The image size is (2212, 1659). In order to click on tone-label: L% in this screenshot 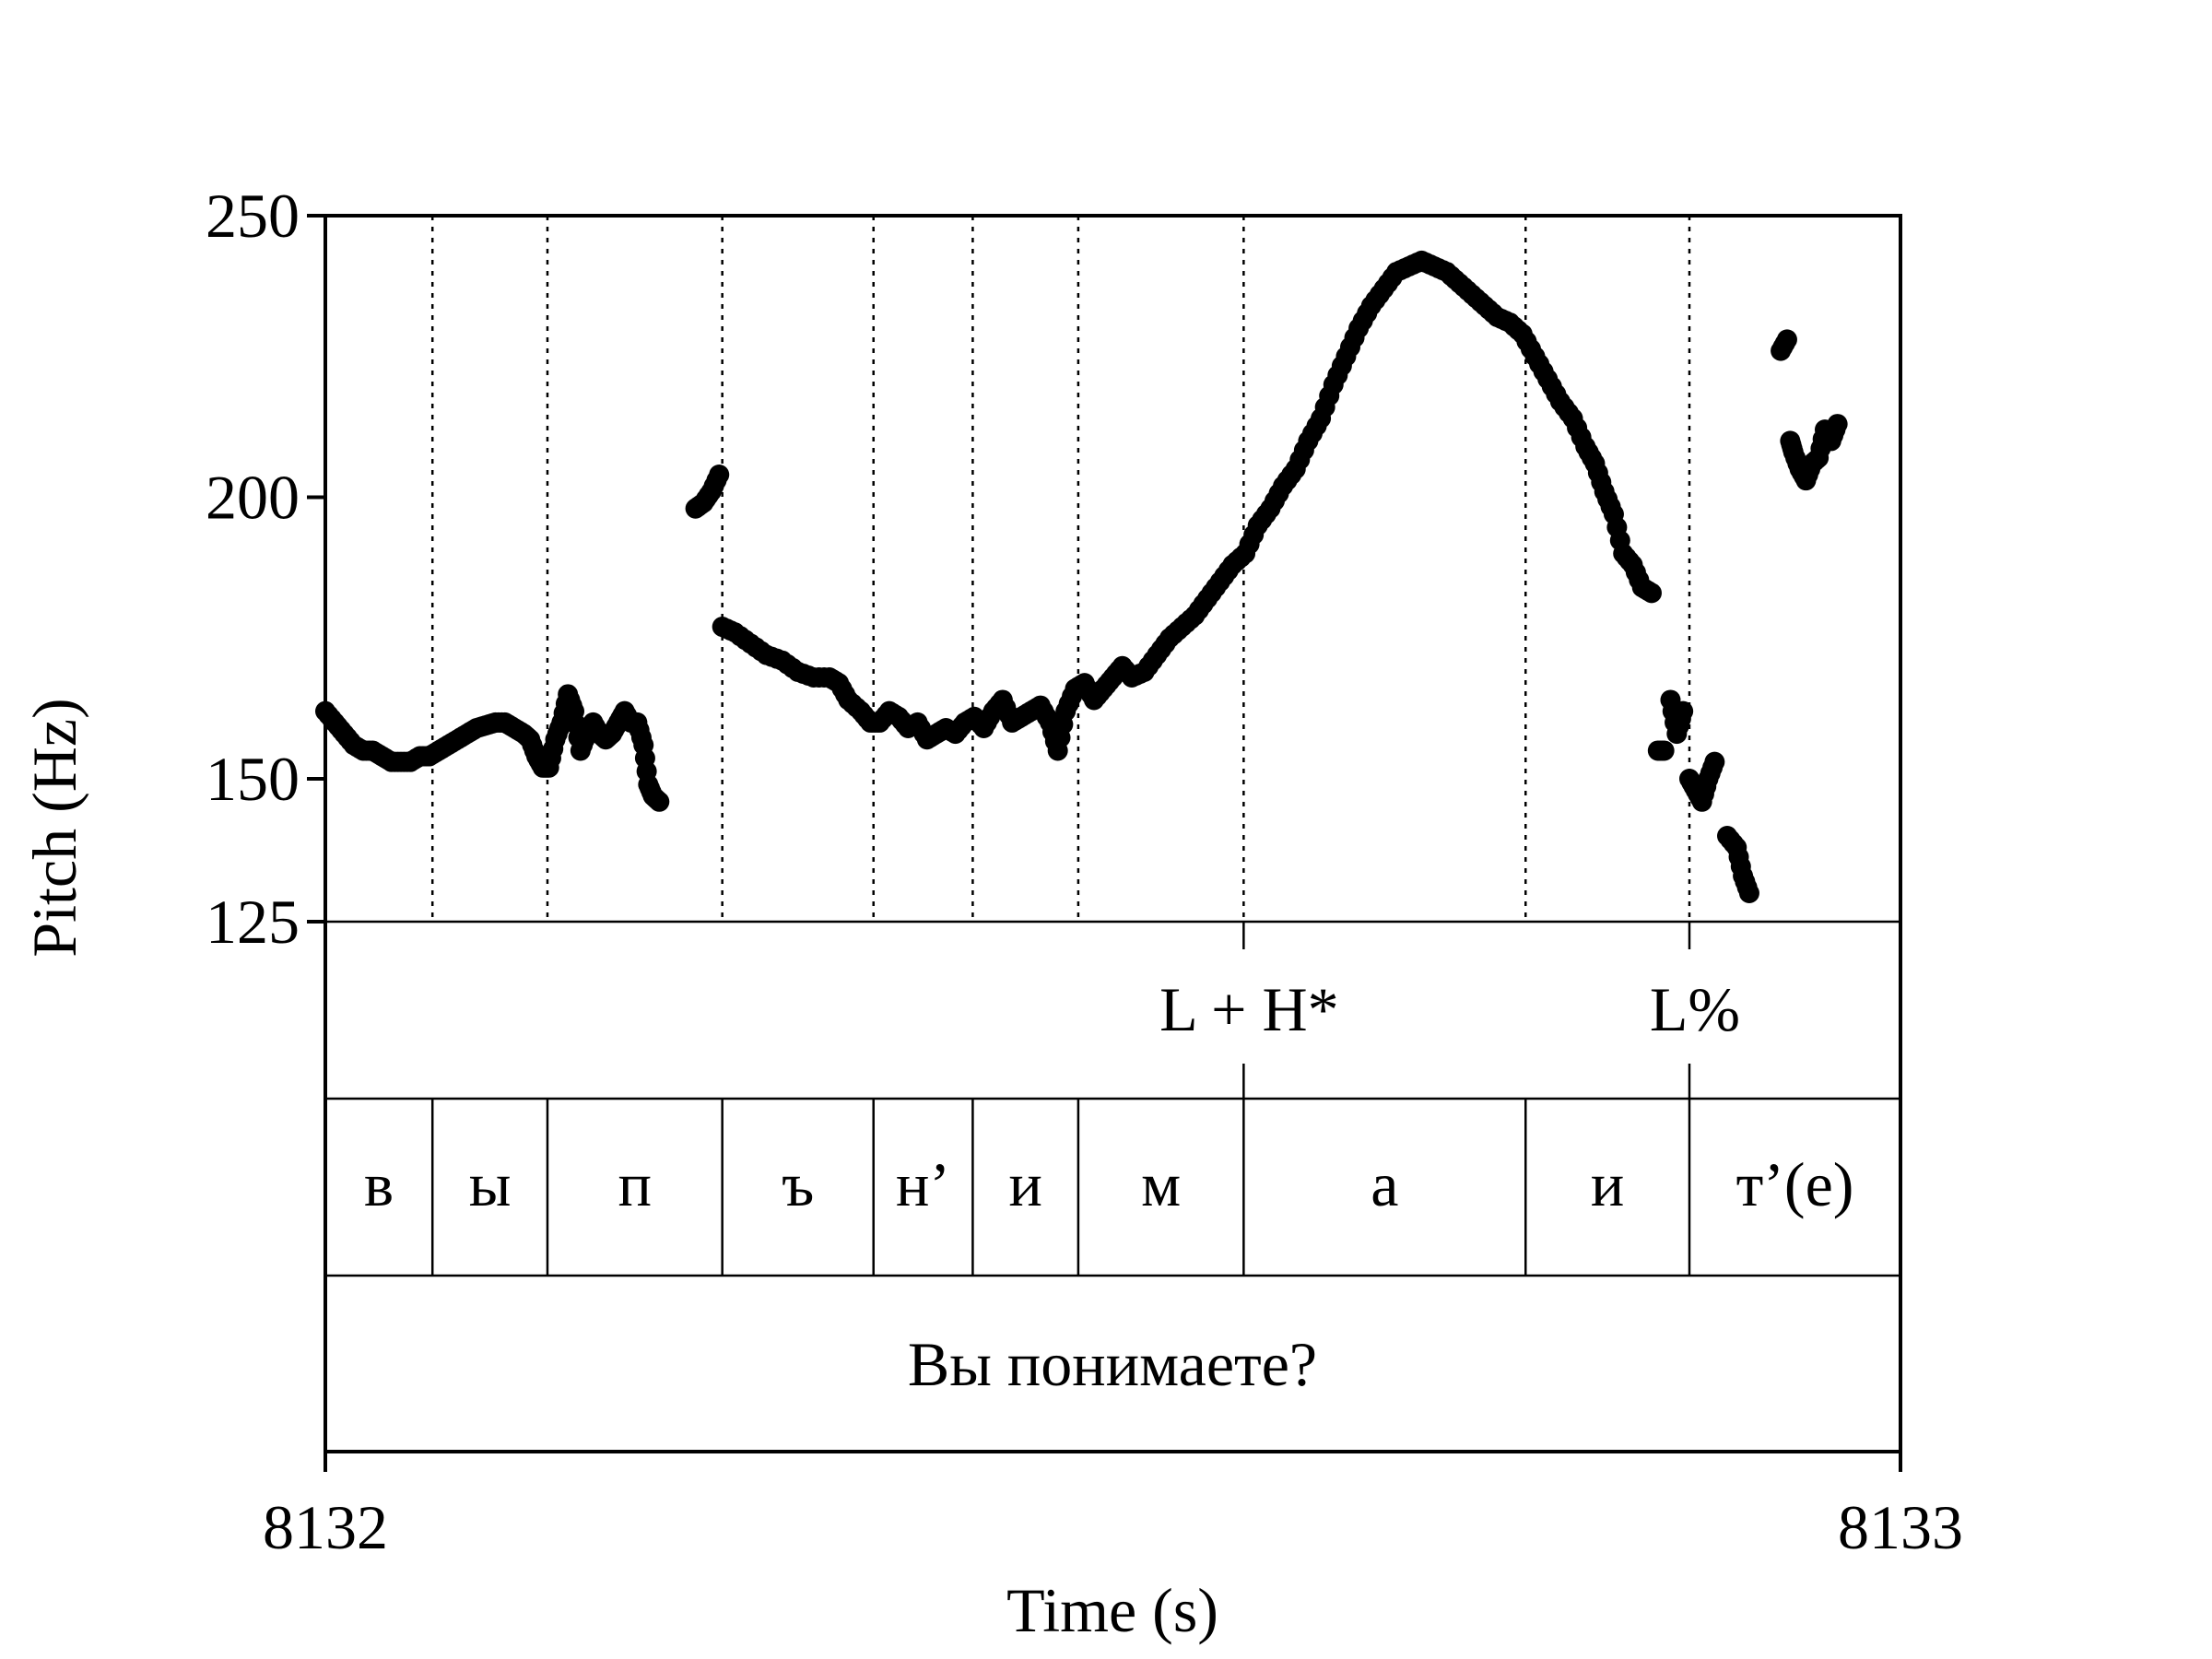, I will do `click(1695, 1009)`.